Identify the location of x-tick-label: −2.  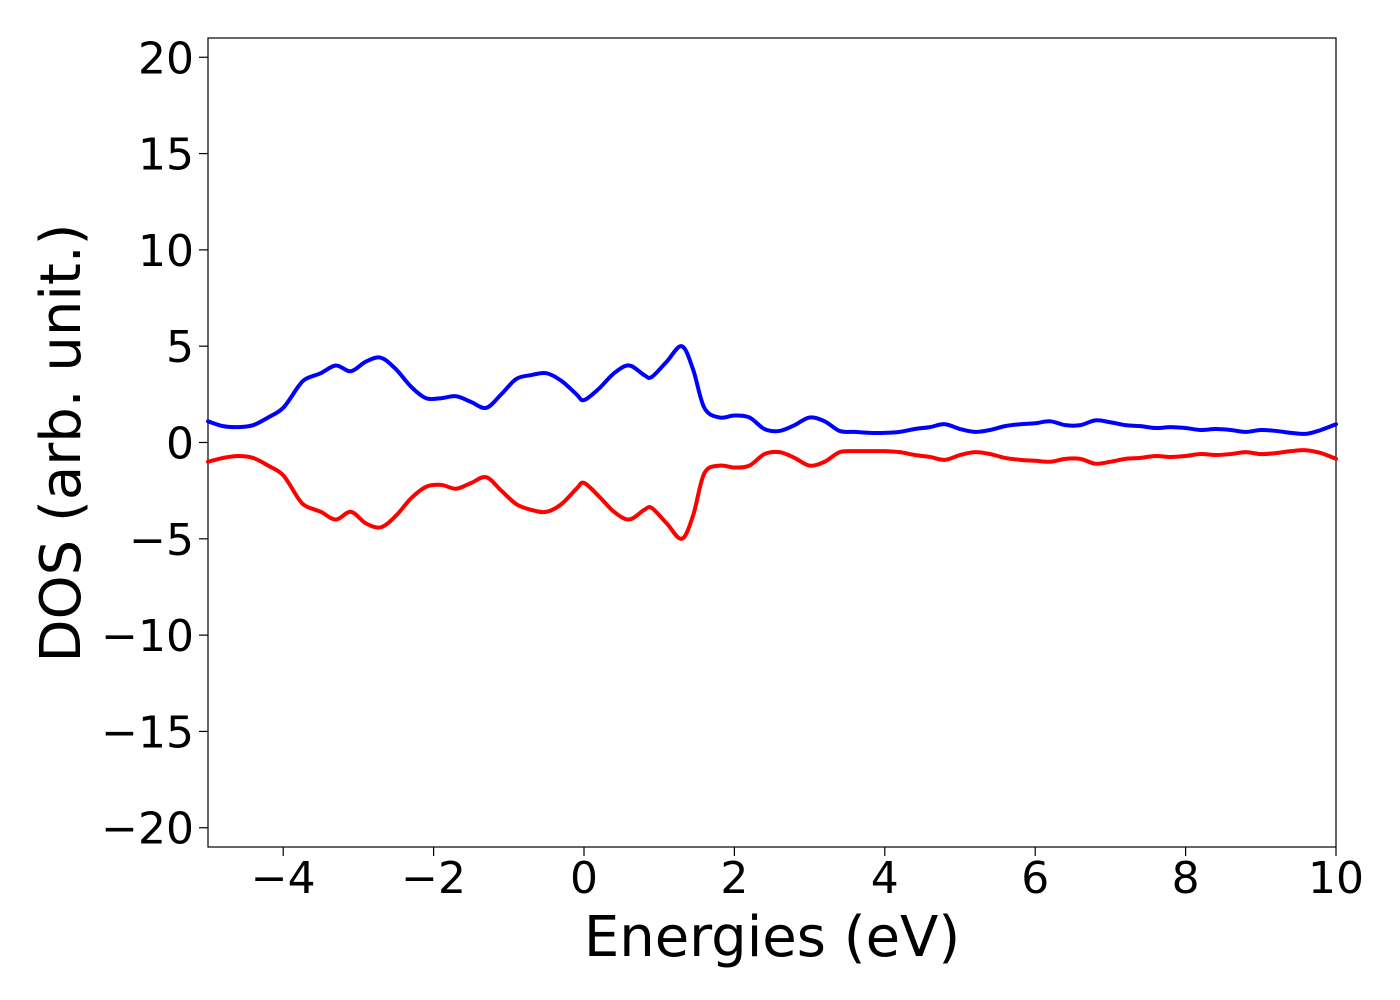
(433, 878).